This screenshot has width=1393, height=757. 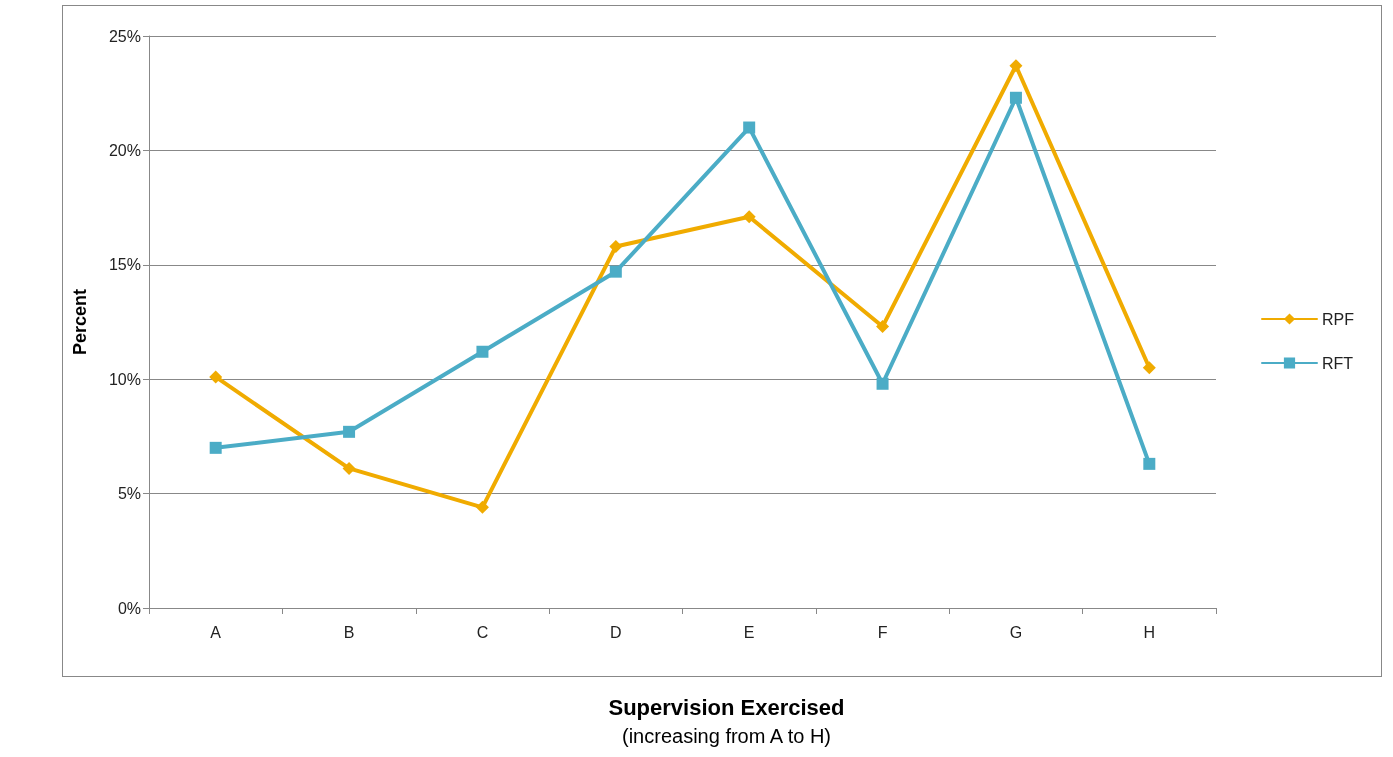 I want to click on x-tick-label: E, so click(x=749, y=632).